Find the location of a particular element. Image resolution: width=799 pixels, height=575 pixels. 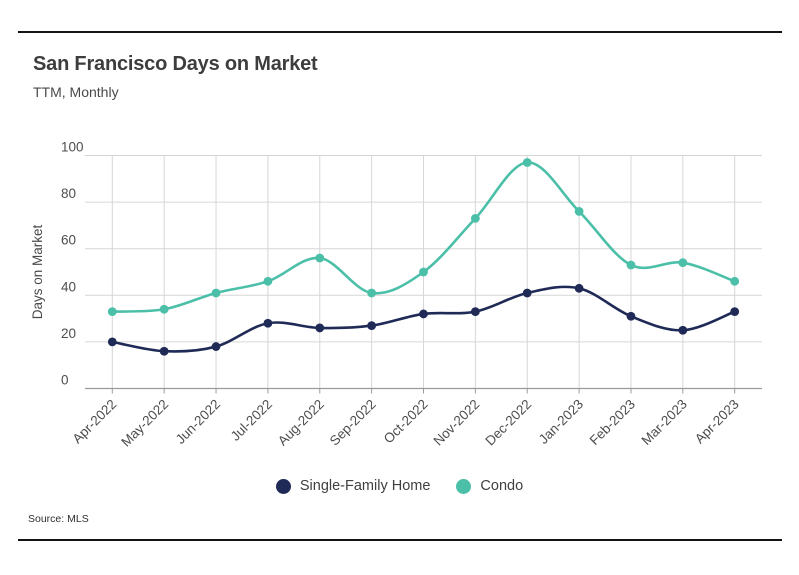

top-rule is located at coordinates (400, 32).